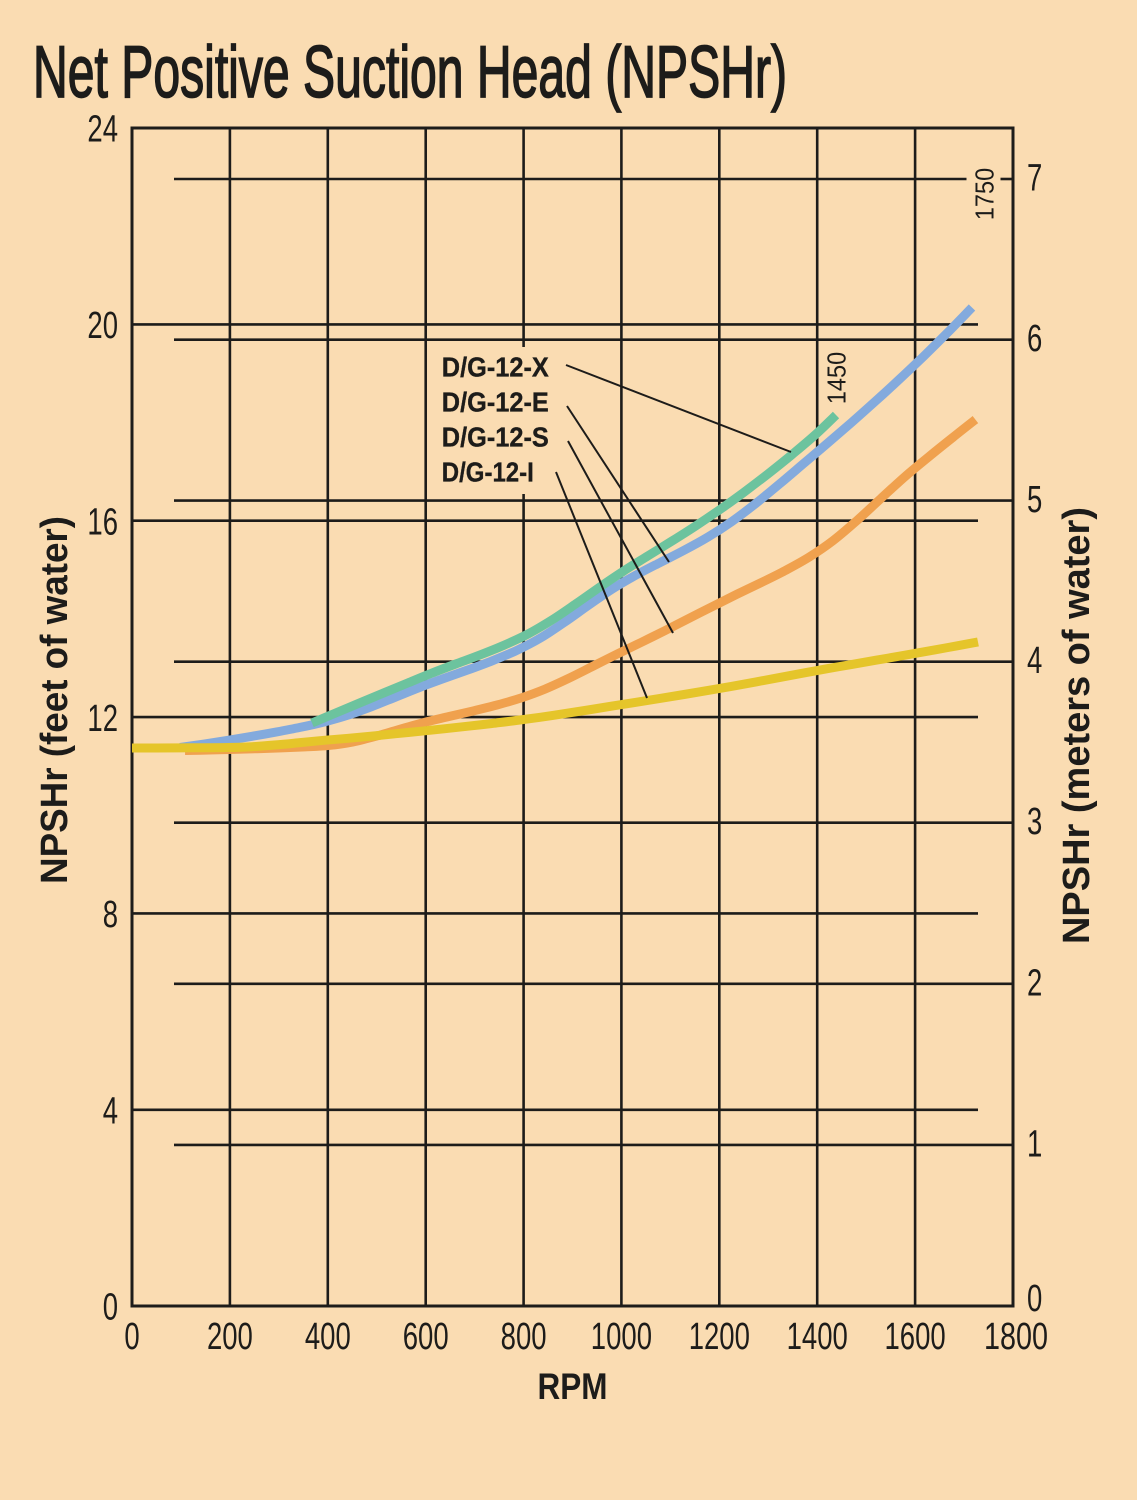 This screenshot has height=1500, width=1137. Describe the element at coordinates (55, 700) in the screenshot. I see `svg-text: NPSHr (feet of water)` at that location.